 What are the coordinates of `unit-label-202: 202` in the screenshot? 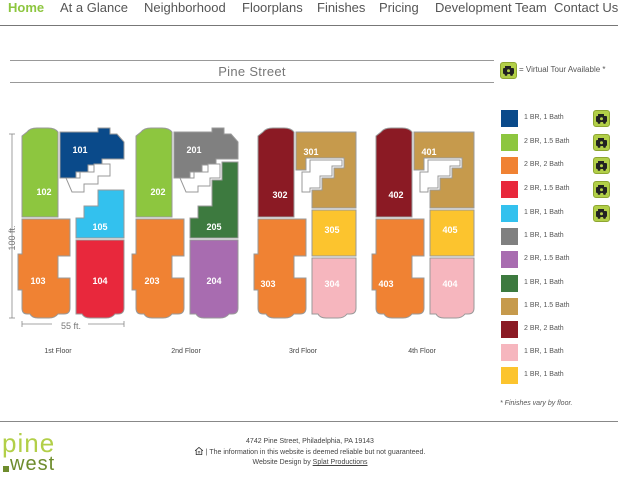 It's located at (157, 192).